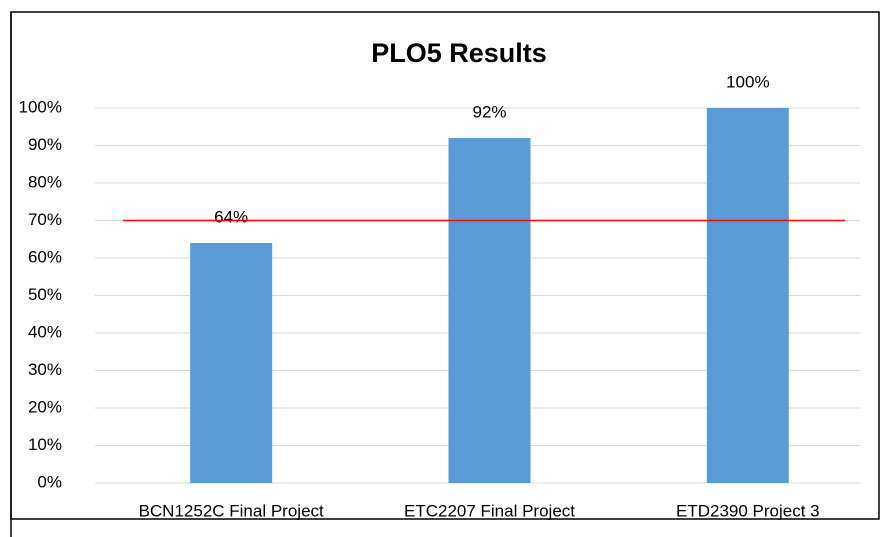 Image resolution: width=896 pixels, height=537 pixels. I want to click on y-tick-label: 10%, so click(45, 444).